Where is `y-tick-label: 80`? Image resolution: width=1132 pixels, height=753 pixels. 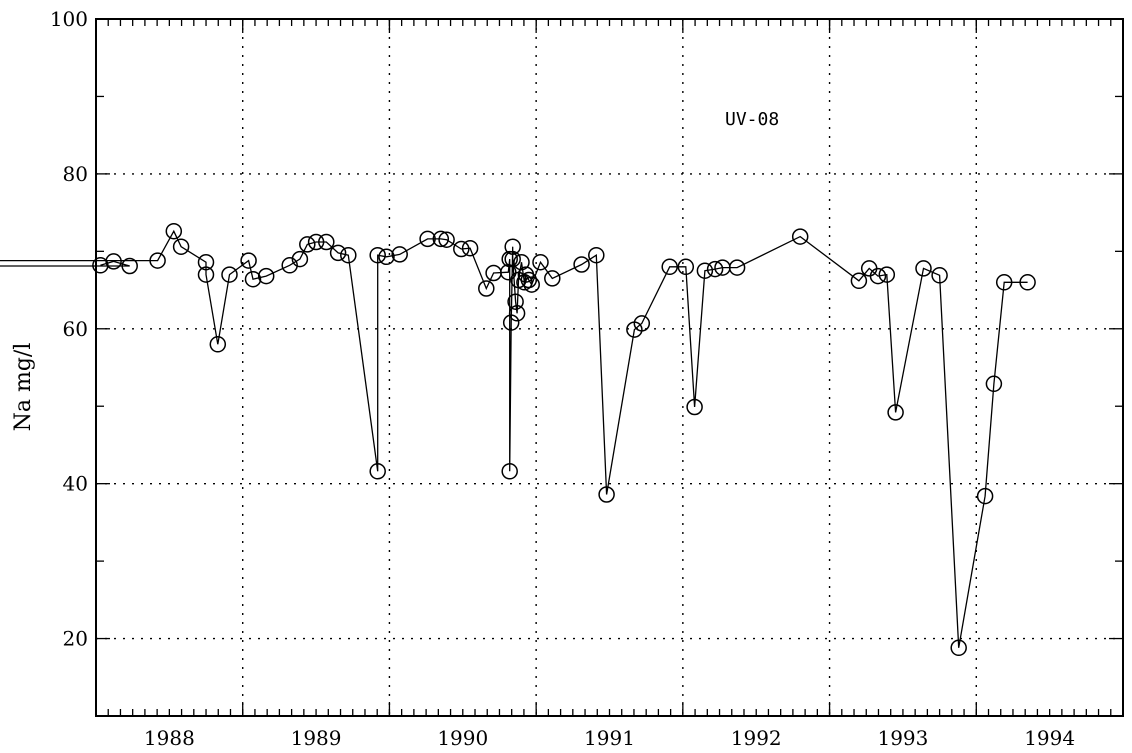
y-tick-label: 80 is located at coordinates (75, 174).